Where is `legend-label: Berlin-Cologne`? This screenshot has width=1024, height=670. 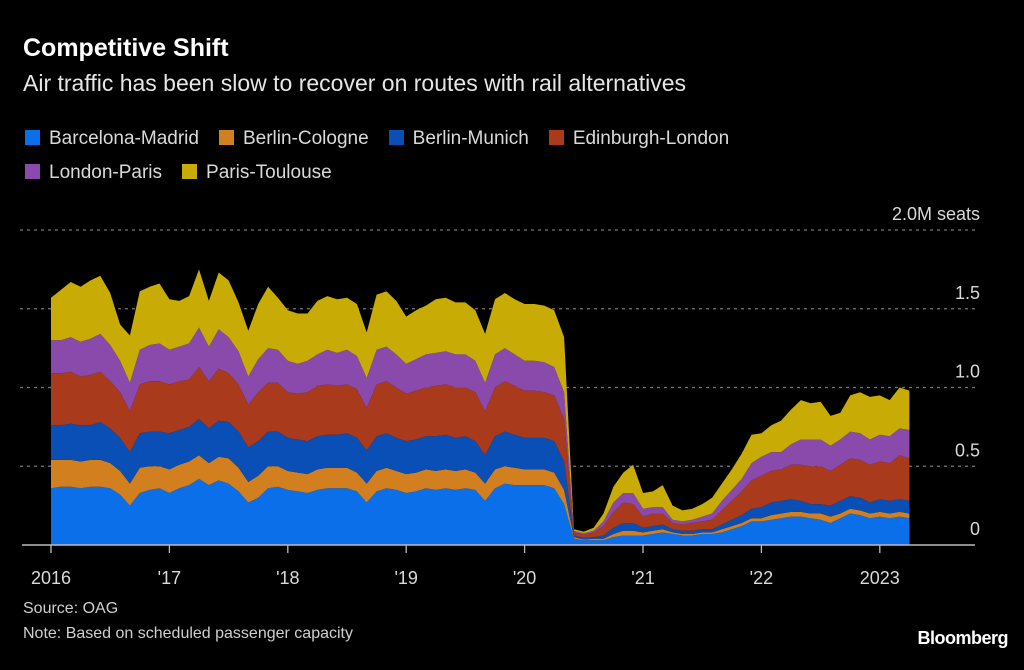 legend-label: Berlin-Cologne is located at coordinates (305, 138).